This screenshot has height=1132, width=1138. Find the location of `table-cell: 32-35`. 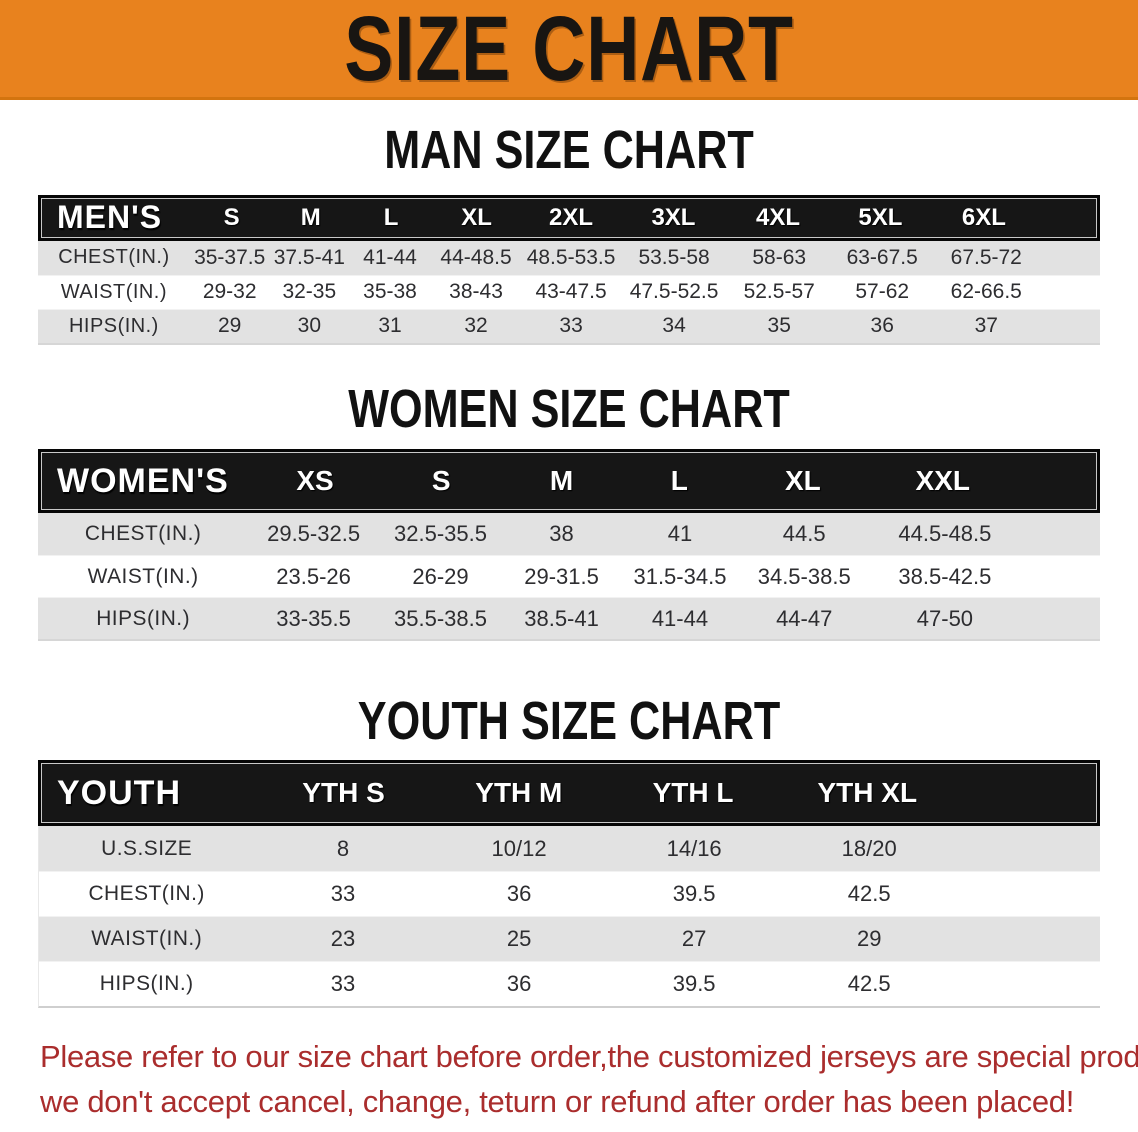

table-cell: 32-35 is located at coordinates (309, 292).